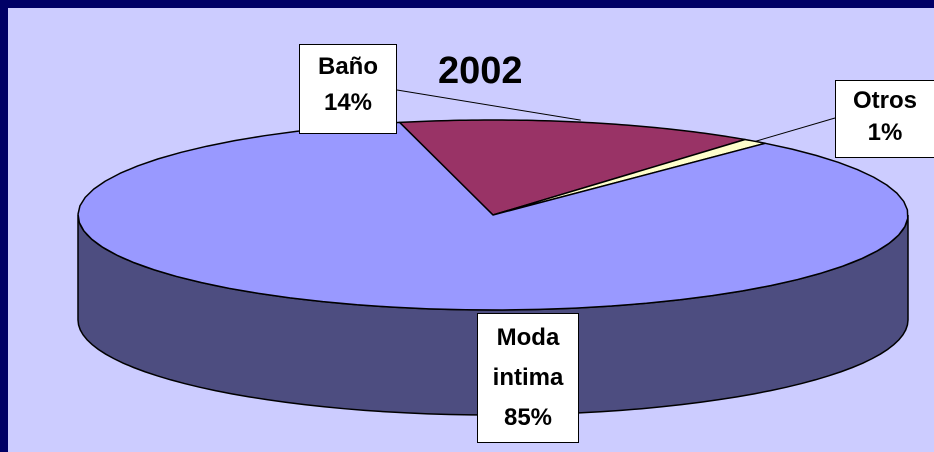 This screenshot has width=934, height=452. What do you see at coordinates (885, 132) in the screenshot?
I see `label-value: 1%` at bounding box center [885, 132].